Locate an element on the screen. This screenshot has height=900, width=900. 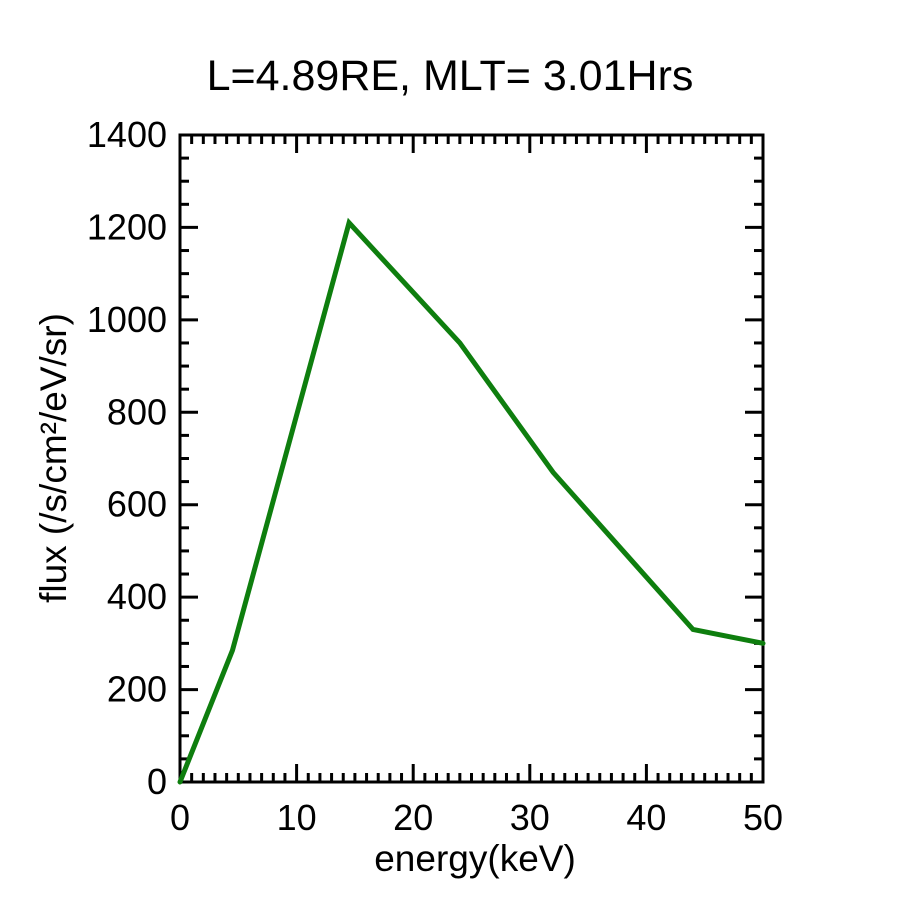
y-tick-label: 1200 is located at coordinates (127, 226).